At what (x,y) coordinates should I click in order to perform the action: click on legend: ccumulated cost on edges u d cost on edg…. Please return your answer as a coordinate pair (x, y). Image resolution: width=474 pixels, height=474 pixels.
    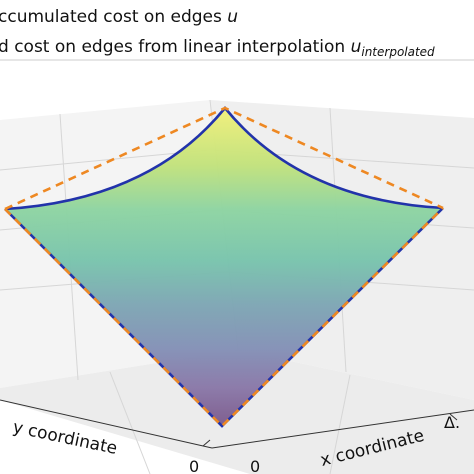
    Looking at the image, I should click on (237, 30).